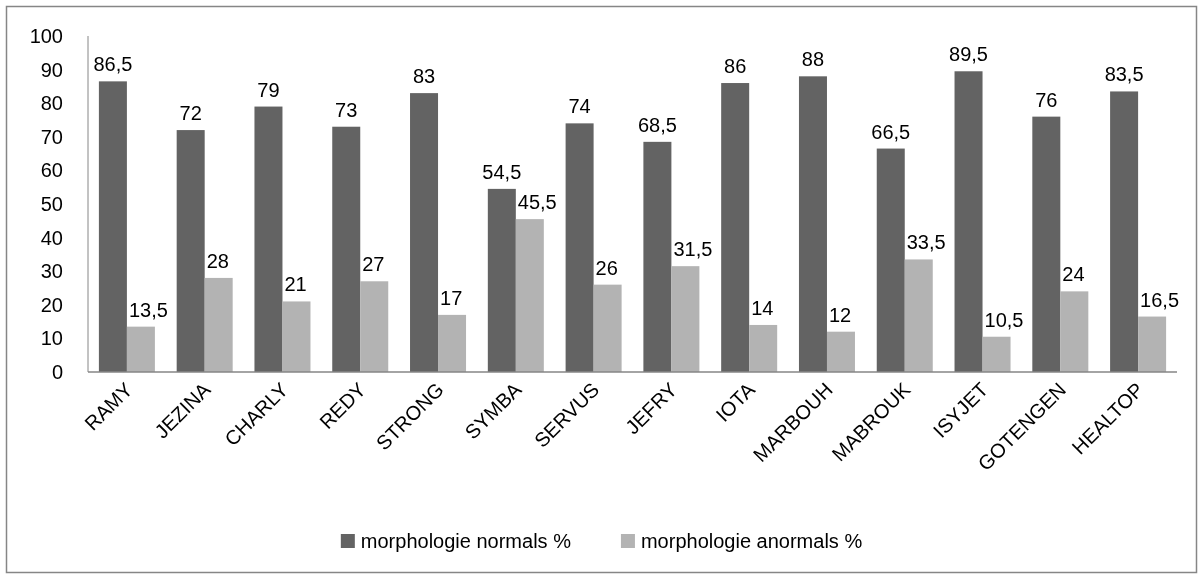 The image size is (1203, 579). What do you see at coordinates (813, 59) in the screenshot?
I see `data-label: 88` at bounding box center [813, 59].